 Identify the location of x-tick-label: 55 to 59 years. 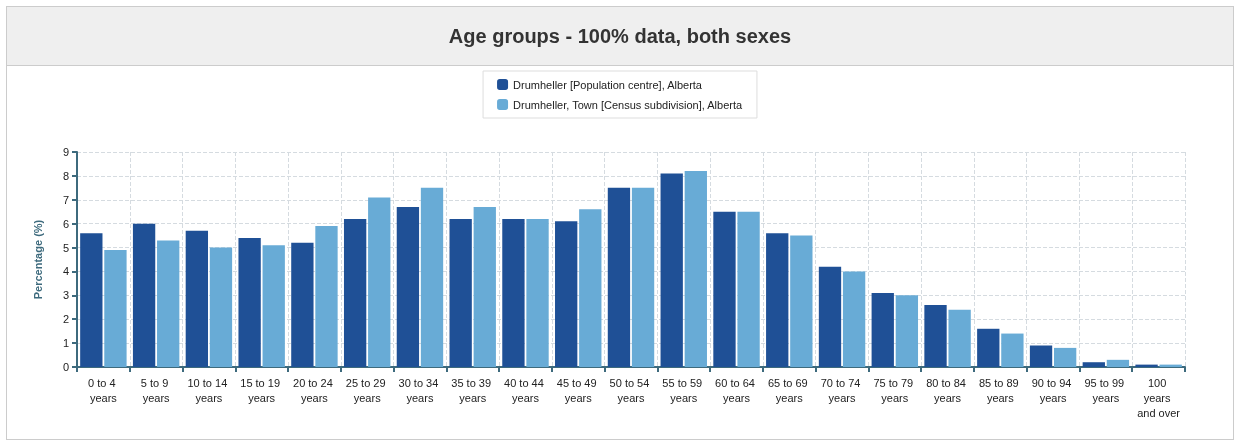
(684, 390).